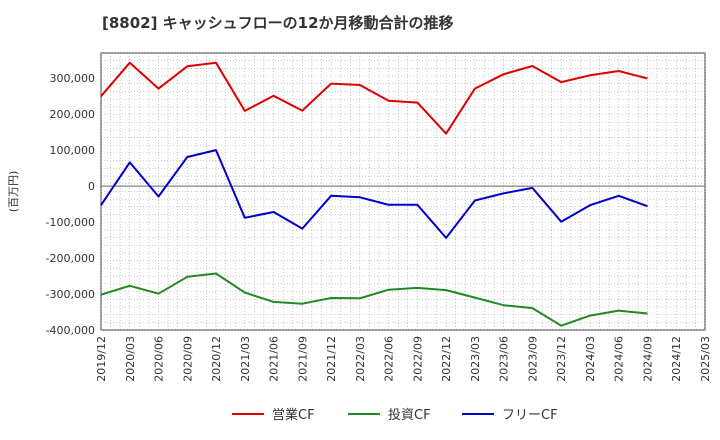 This screenshot has width=720, height=440. I want to click on y-tick-label: -200,000, so click(70, 258).